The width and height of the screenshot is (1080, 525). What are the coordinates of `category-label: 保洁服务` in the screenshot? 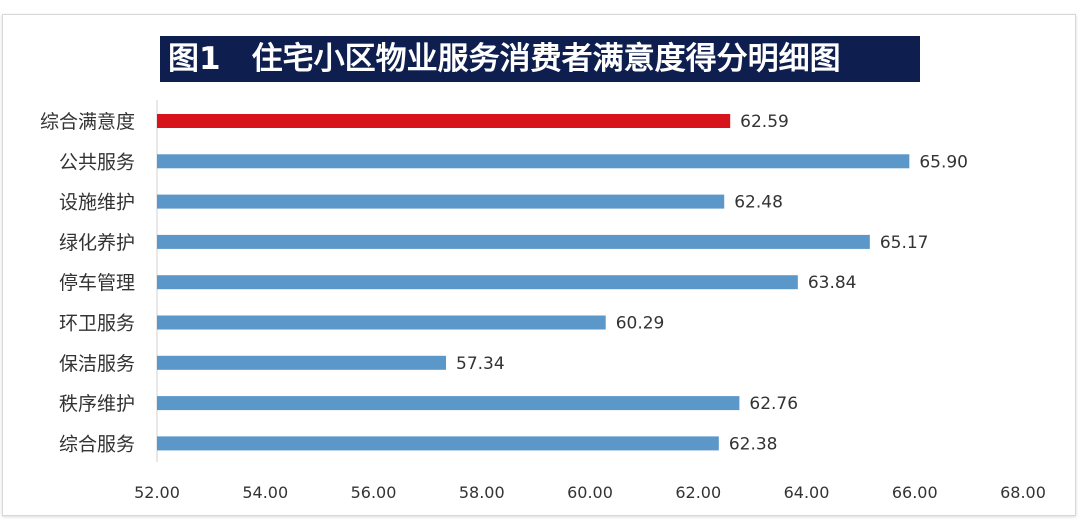 It's located at (97, 364).